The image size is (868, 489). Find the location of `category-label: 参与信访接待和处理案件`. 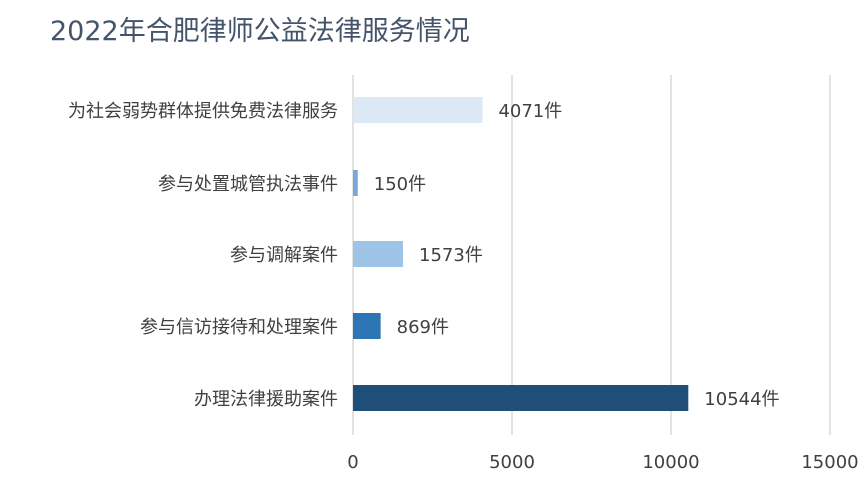

category-label: 参与信访接待和处理案件 is located at coordinates (239, 327).